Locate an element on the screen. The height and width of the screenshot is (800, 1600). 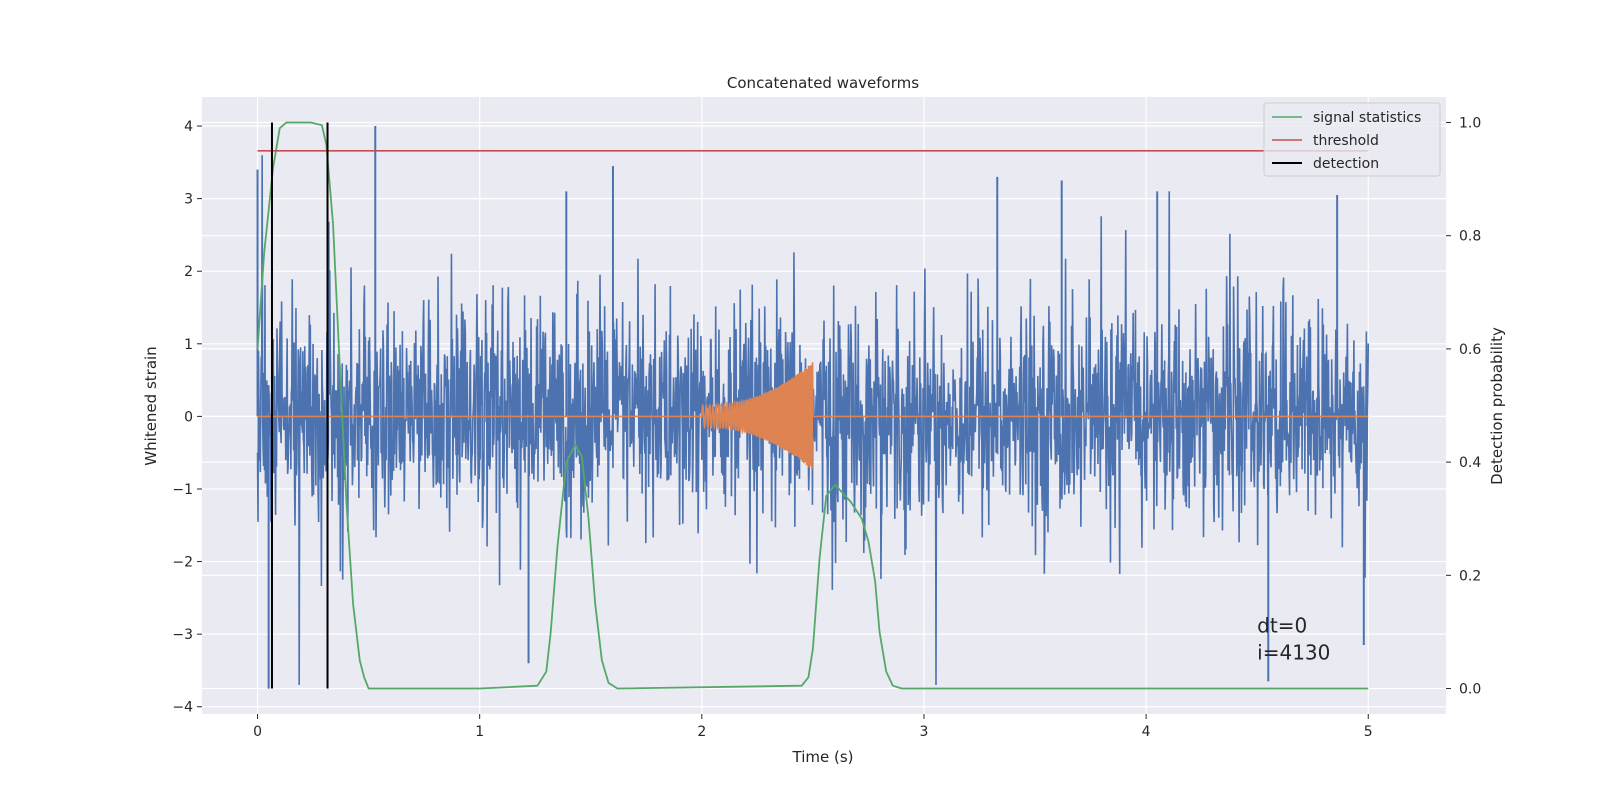
legend-frame is located at coordinates (1352, 139).